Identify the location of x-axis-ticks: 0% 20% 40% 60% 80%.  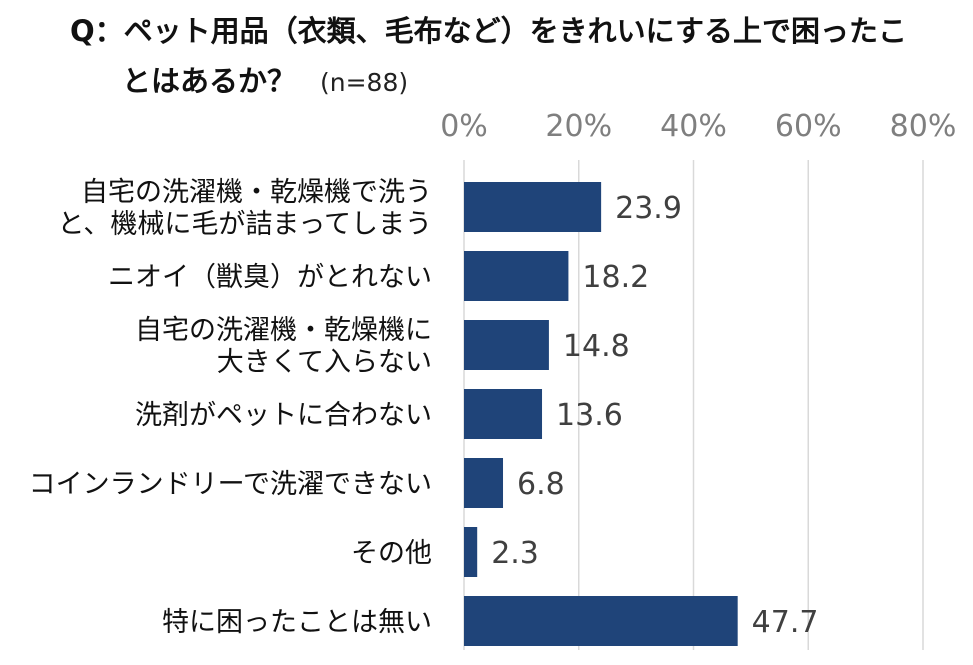
(698, 126).